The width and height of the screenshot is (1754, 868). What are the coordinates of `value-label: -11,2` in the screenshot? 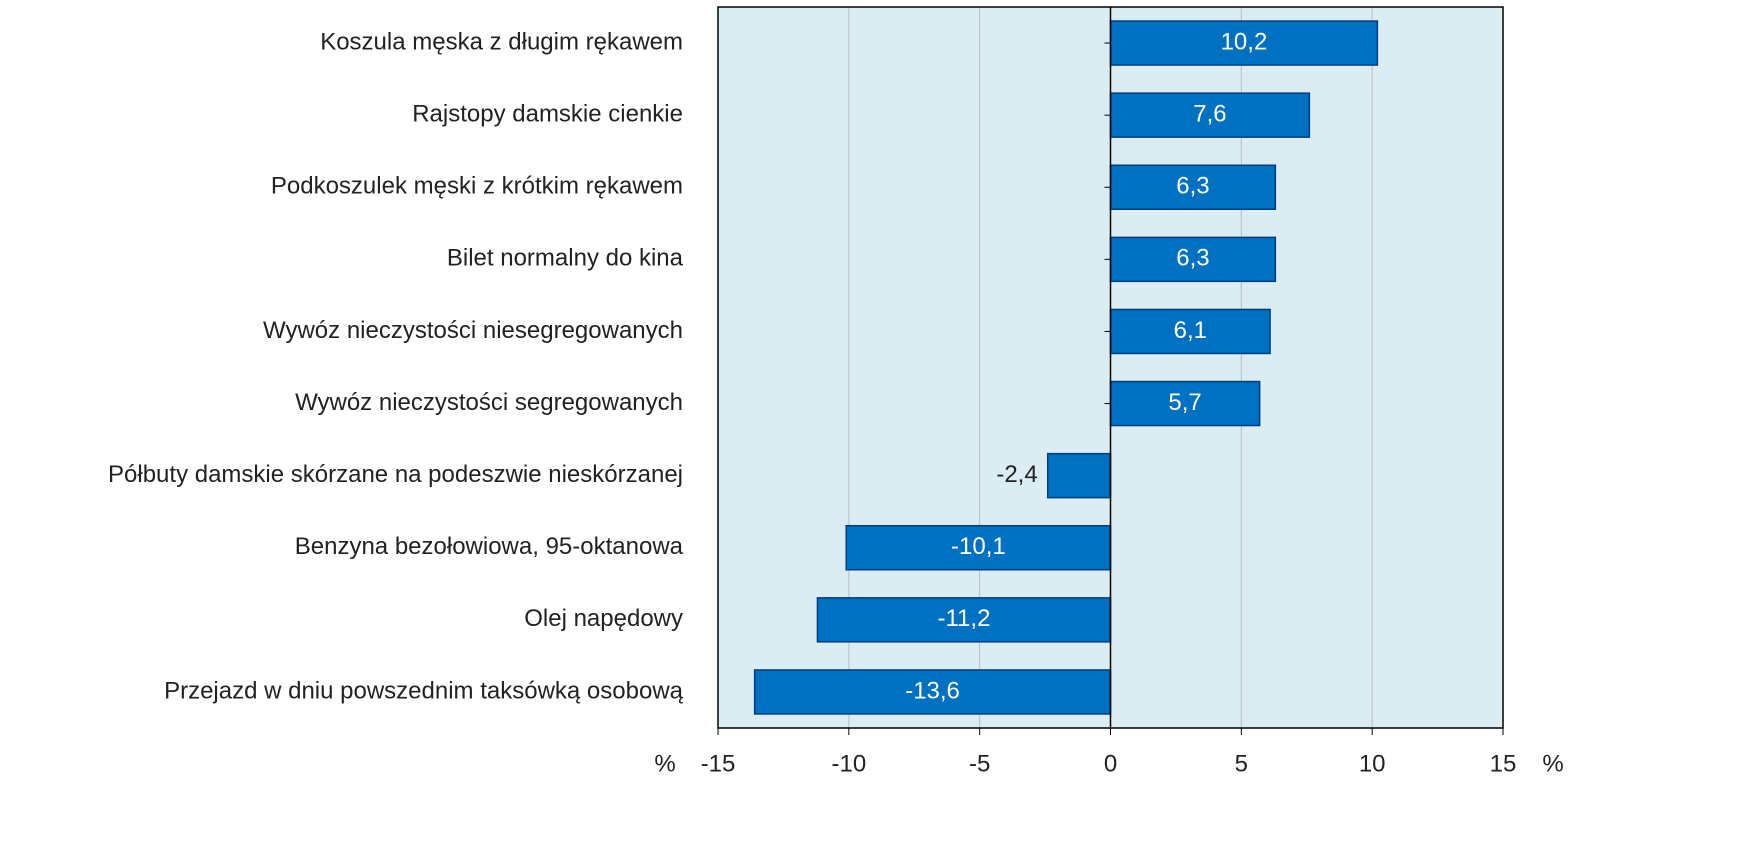 It's located at (964, 618).